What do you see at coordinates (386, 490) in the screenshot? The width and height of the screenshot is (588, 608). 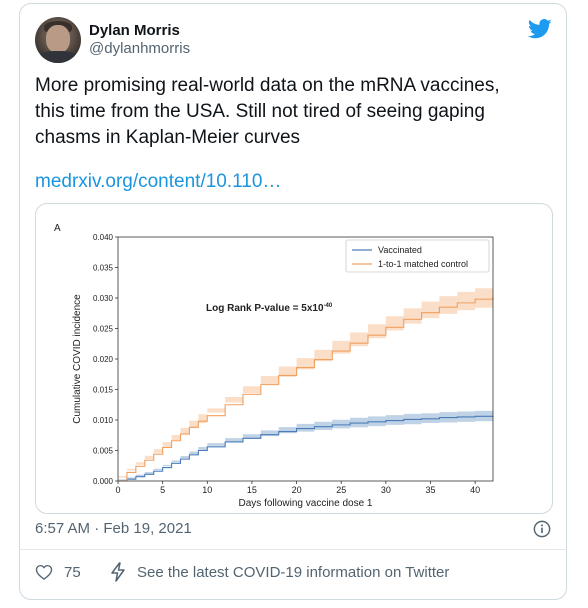 I see `x-tick-label: 30` at bounding box center [386, 490].